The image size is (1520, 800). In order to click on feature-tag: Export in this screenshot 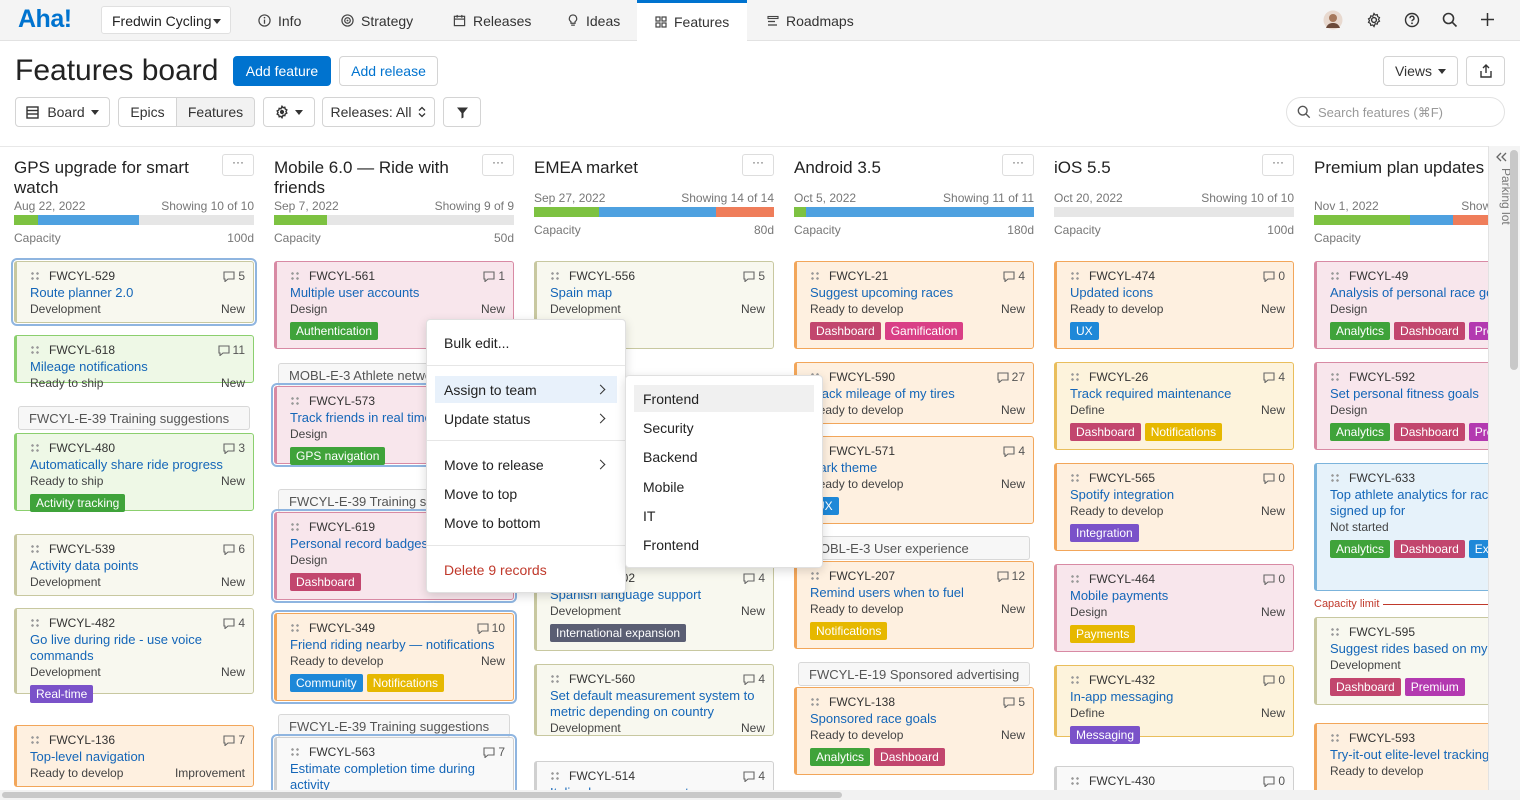, I will do `click(1478, 549)`.